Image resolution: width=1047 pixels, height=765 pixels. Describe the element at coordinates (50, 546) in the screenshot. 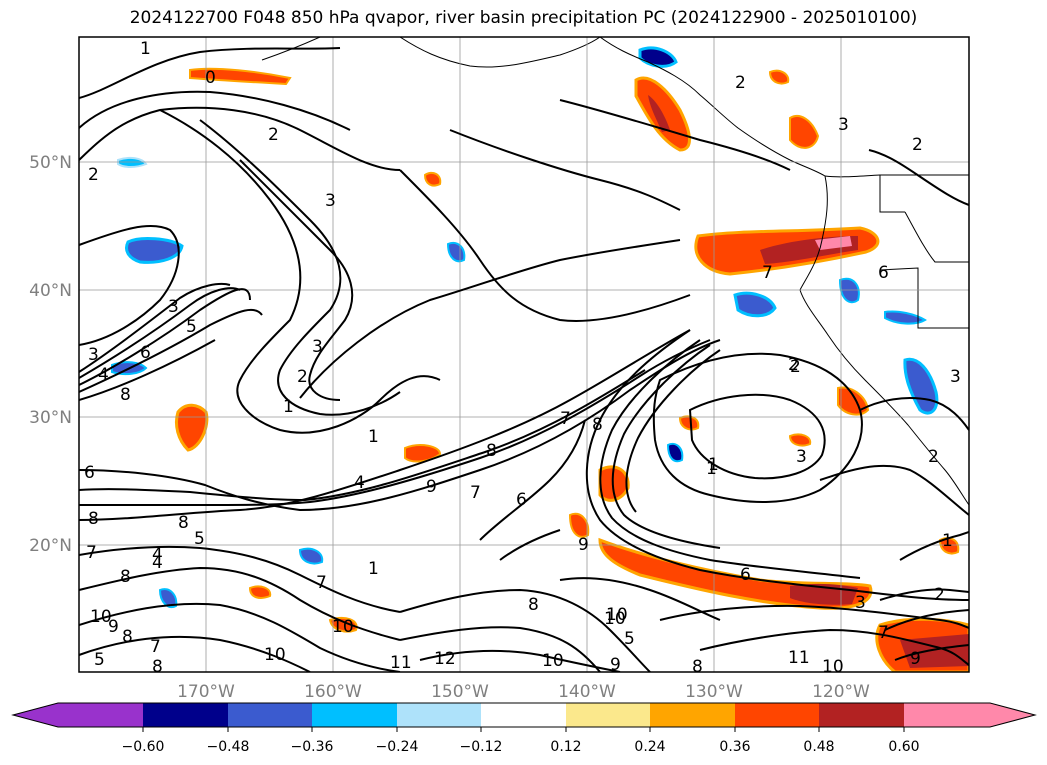

I see `lat-label: 20°N` at that location.